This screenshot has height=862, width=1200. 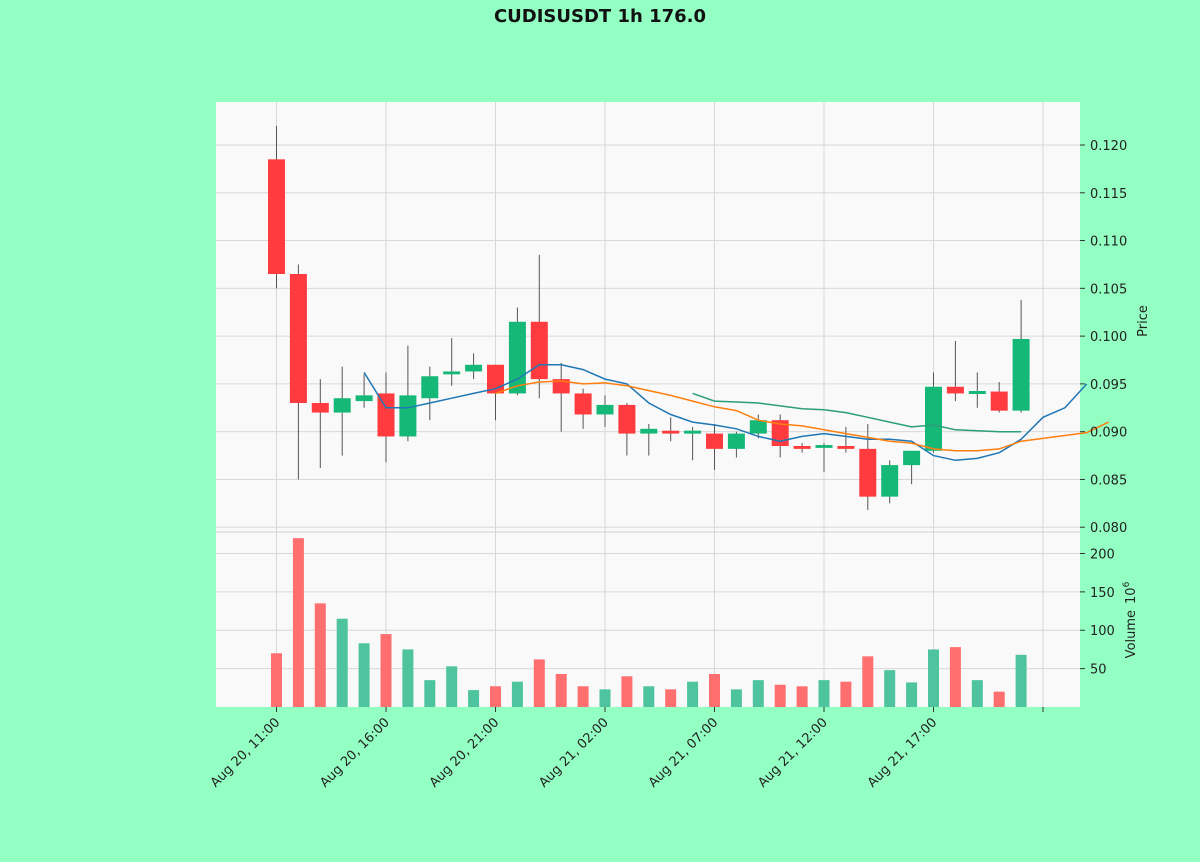 I want to click on volume-tick-label: 200, so click(x=1102, y=554).